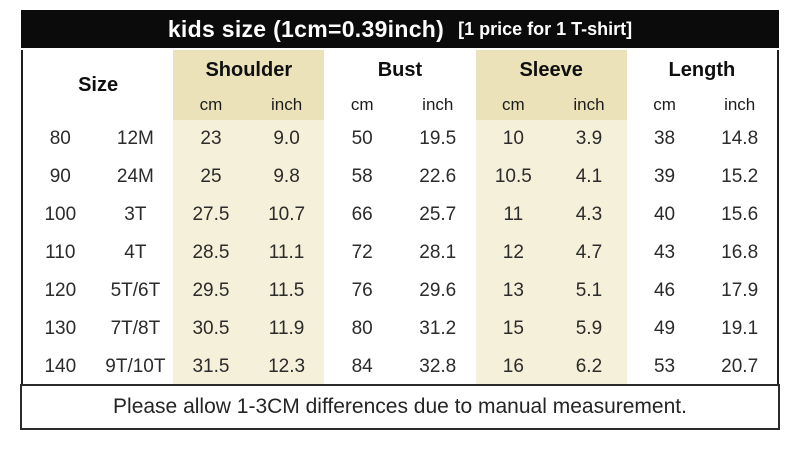 The image size is (800, 452). Describe the element at coordinates (286, 177) in the screenshot. I see `cell-shoulder-inch: 9.8` at that location.